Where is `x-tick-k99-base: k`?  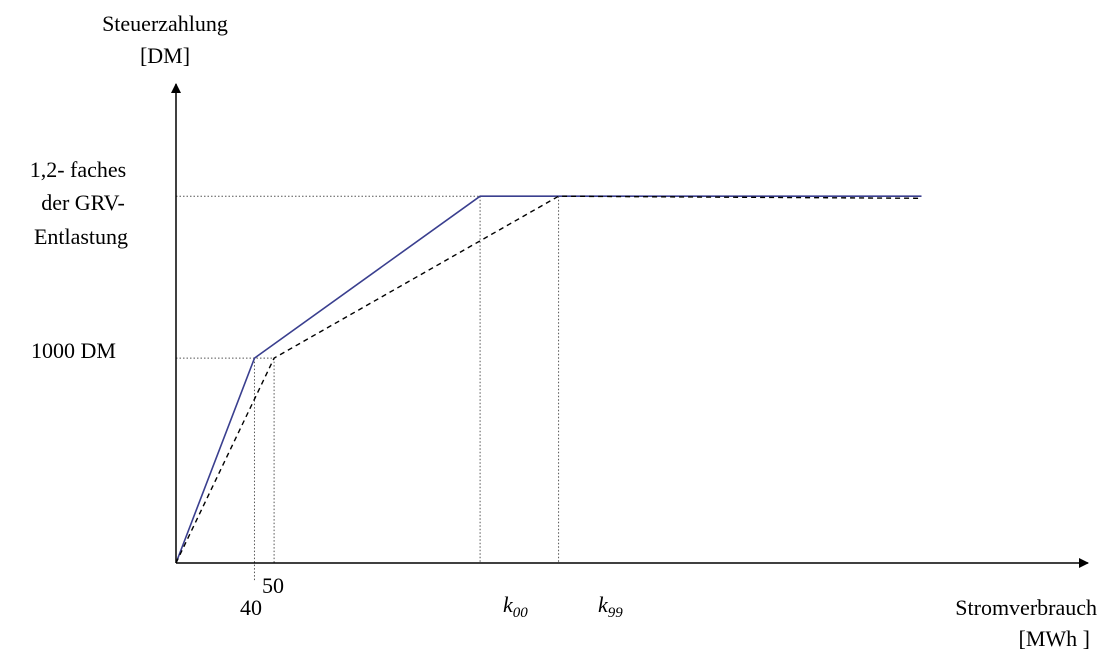 x-tick-k99-base: k is located at coordinates (603, 604).